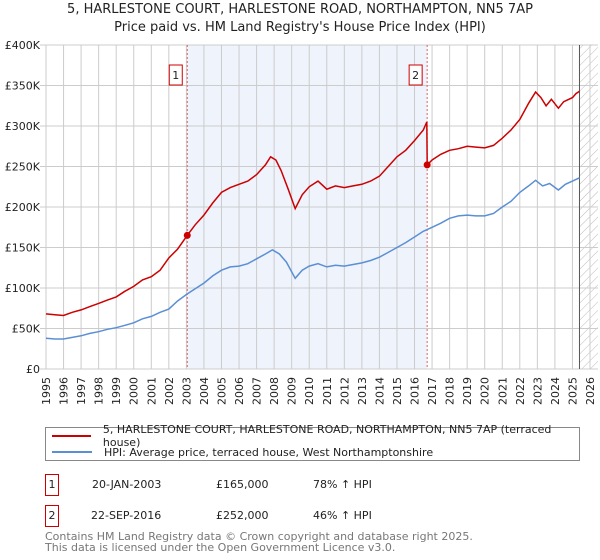 This screenshot has width=600, height=560. What do you see at coordinates (309, 391) in the screenshot?
I see `x-tick-label: 2010` at bounding box center [309, 391].